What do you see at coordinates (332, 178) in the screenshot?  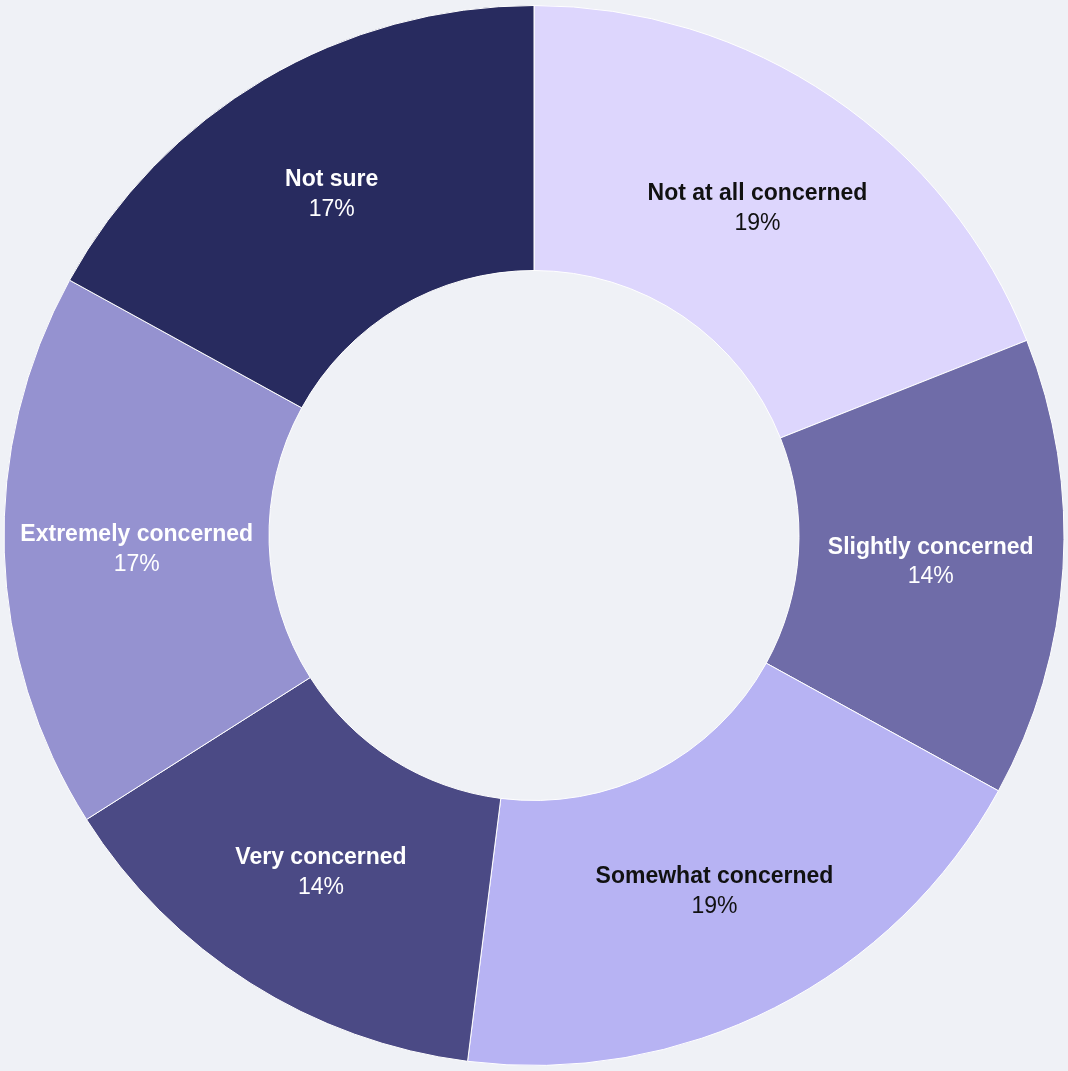 I see `slice-label: Not sure` at bounding box center [332, 178].